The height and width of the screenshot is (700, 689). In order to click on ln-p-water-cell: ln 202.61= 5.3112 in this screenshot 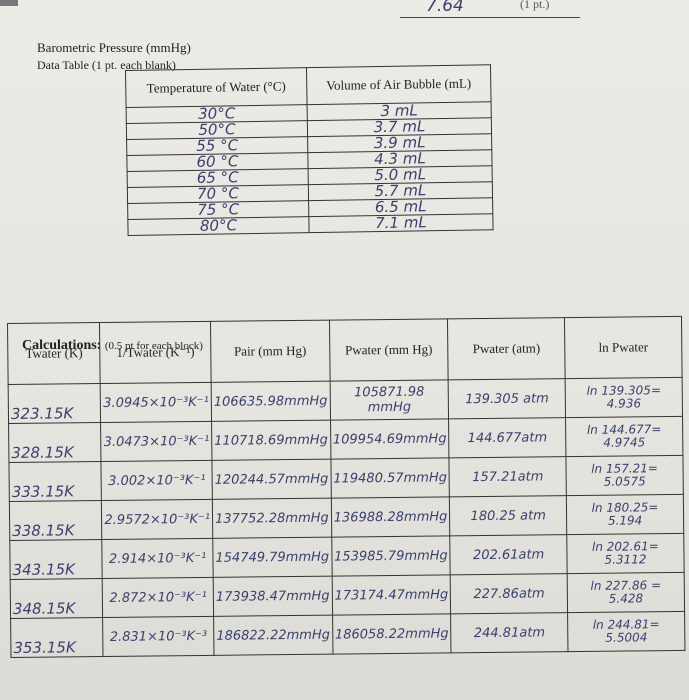, I will do `click(625, 553)`.